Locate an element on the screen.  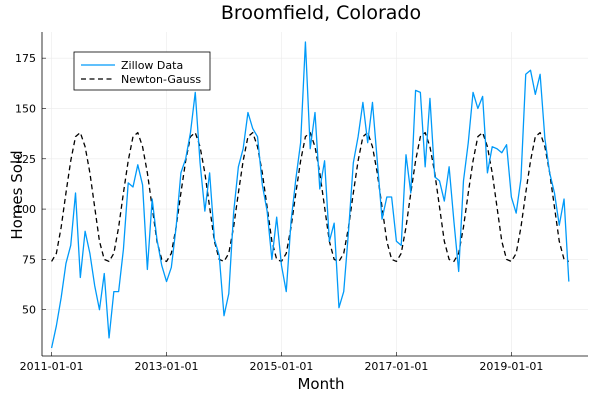
x-tick-label: 2011-01-01 is located at coordinates (52, 366).